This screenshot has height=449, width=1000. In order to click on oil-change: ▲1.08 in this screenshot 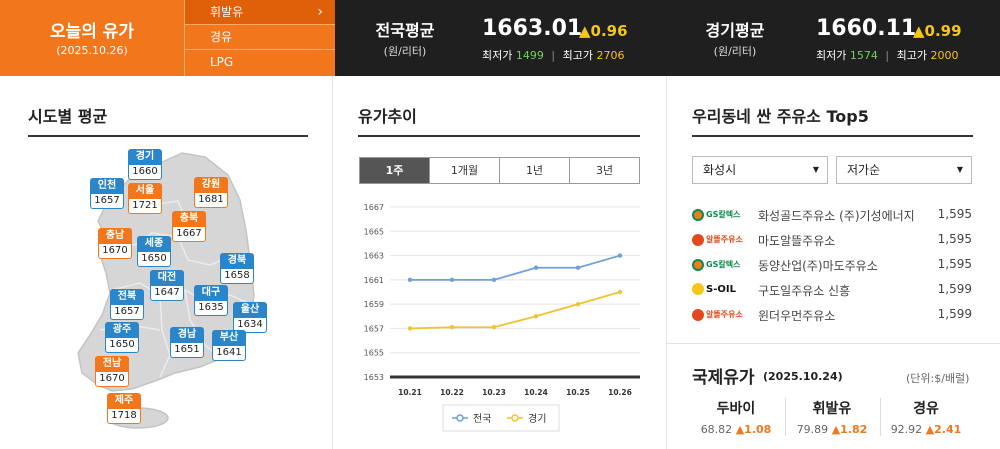, I will do `click(753, 429)`.